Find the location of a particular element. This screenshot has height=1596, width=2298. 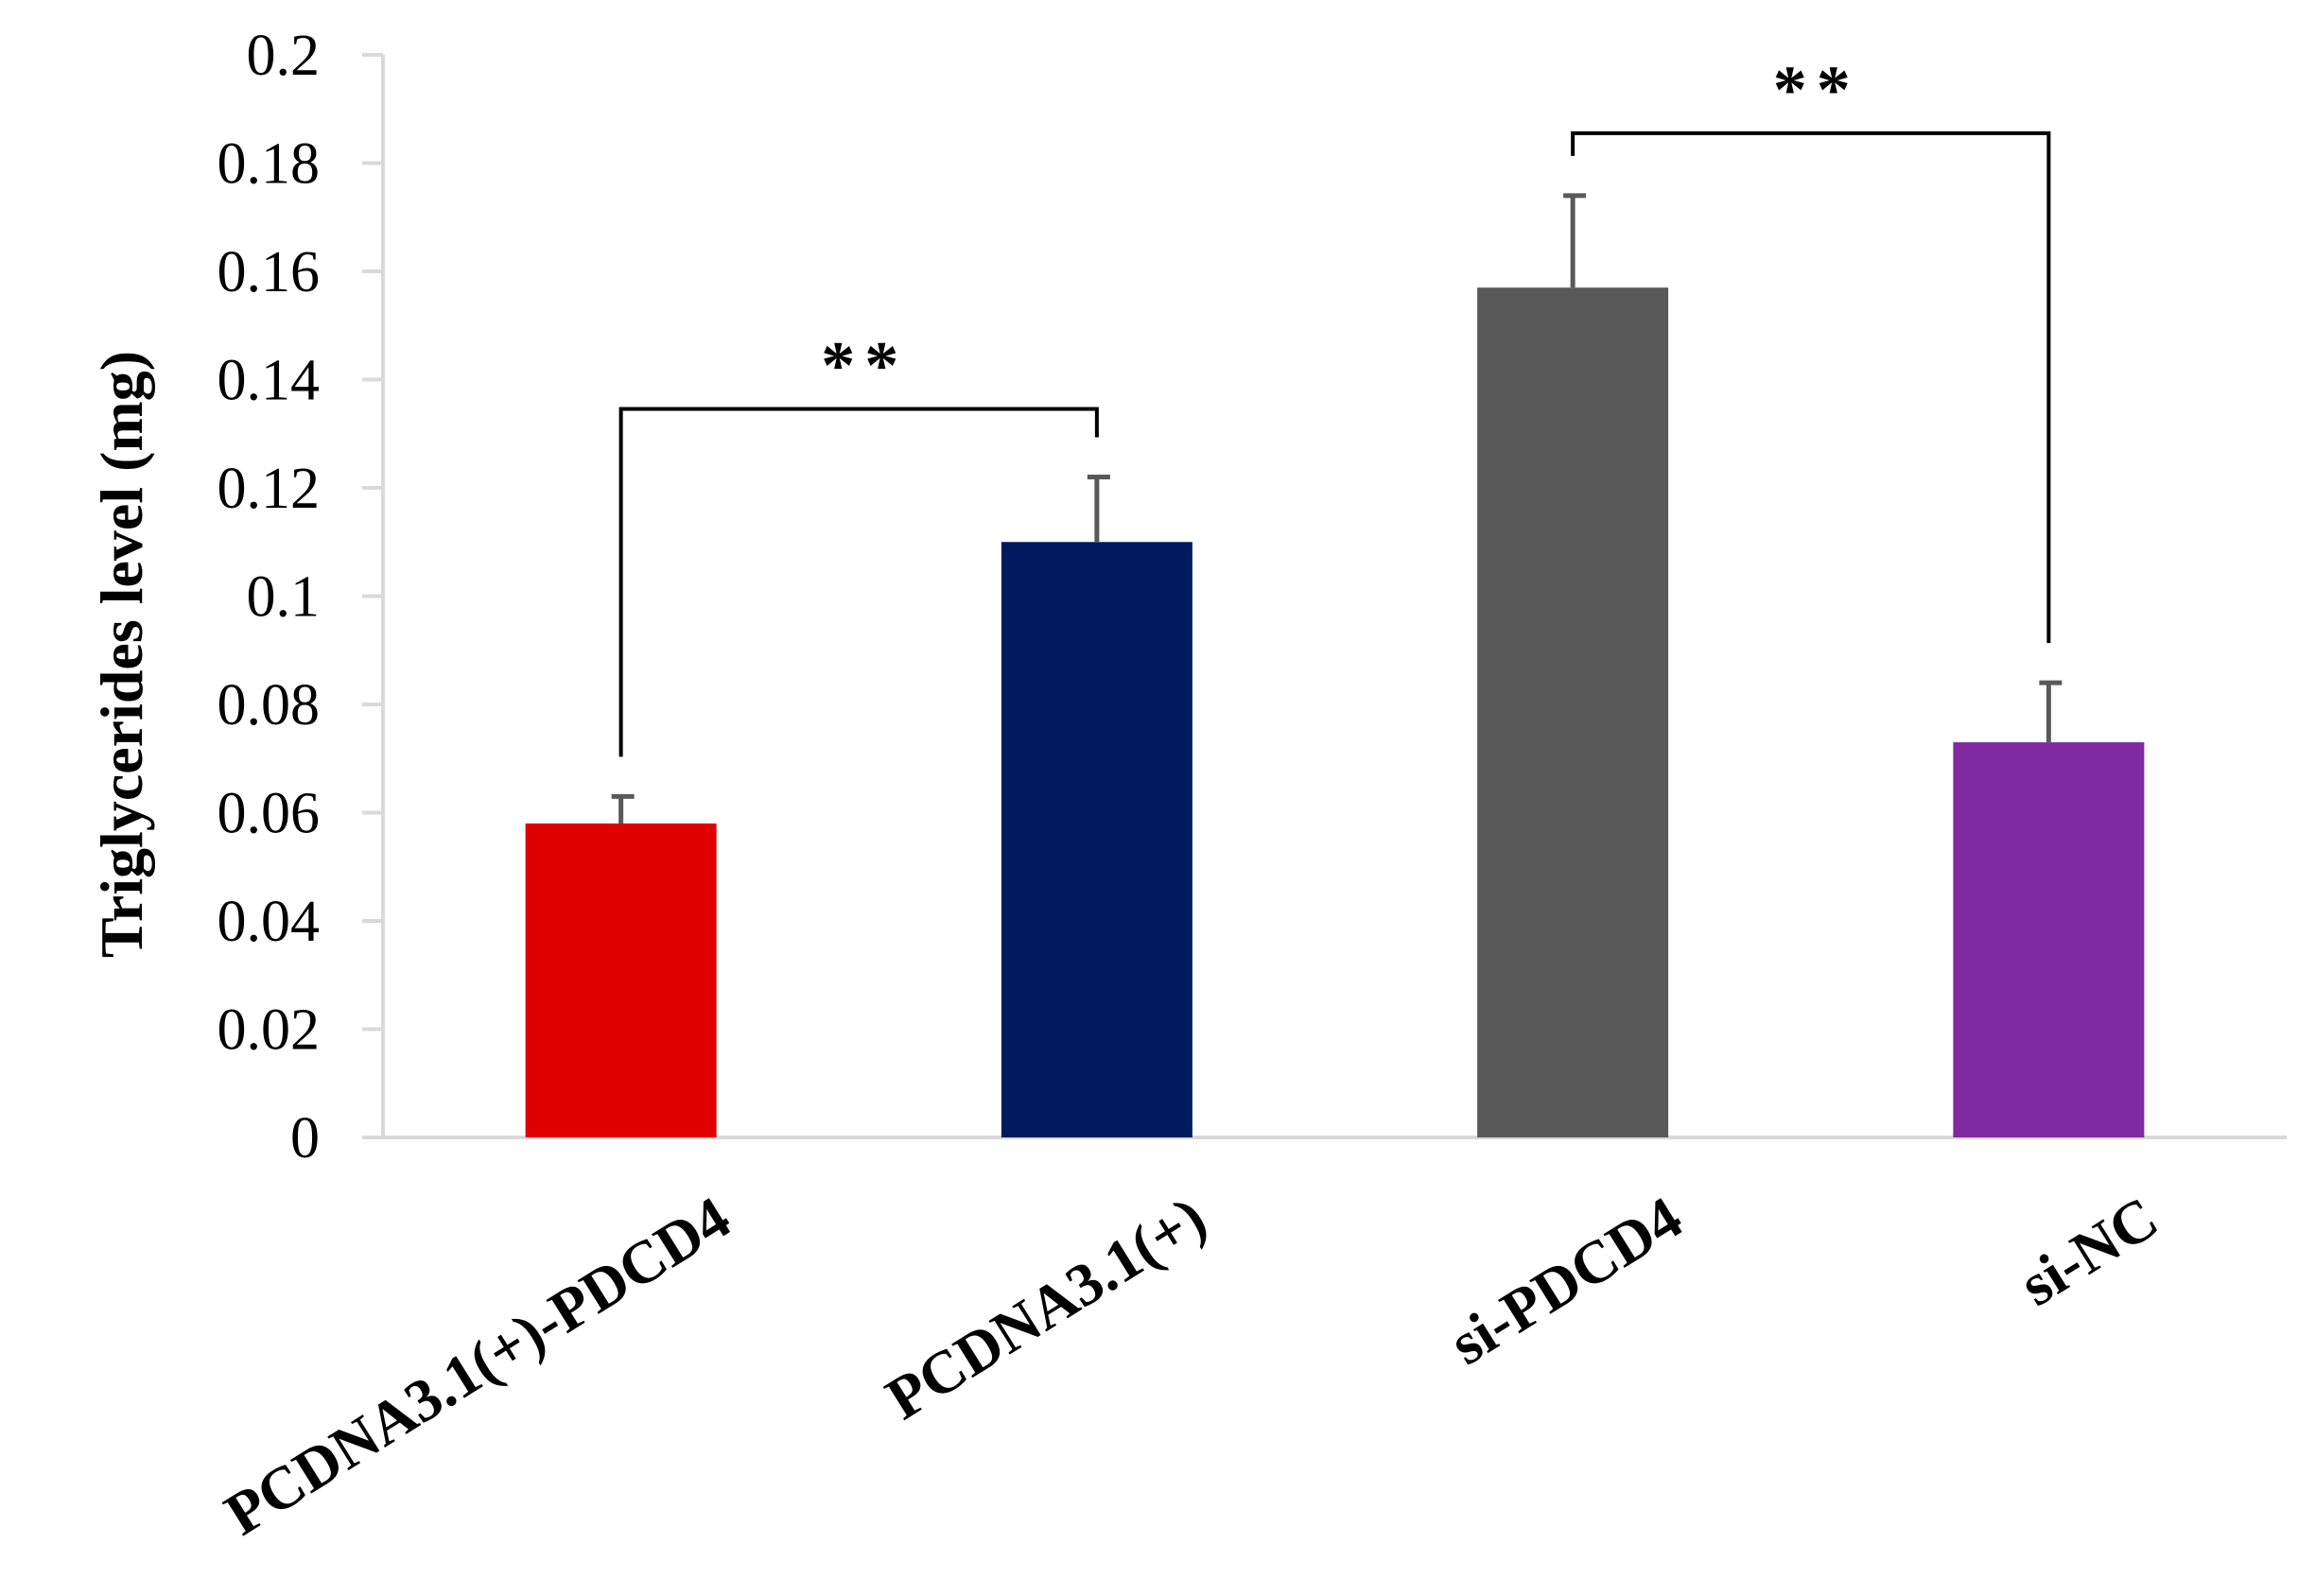

y-tick-label: 0.02 is located at coordinates (269, 1030).